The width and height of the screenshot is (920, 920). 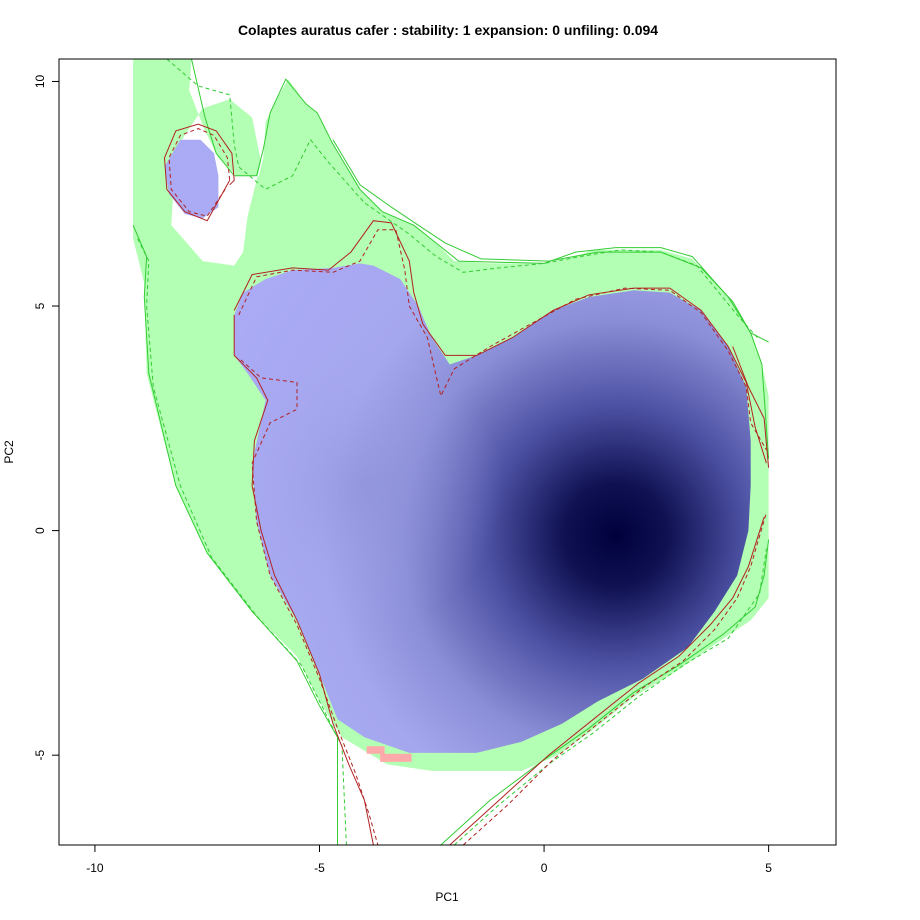 What do you see at coordinates (40, 81) in the screenshot?
I see `y-tick-label: 10` at bounding box center [40, 81].